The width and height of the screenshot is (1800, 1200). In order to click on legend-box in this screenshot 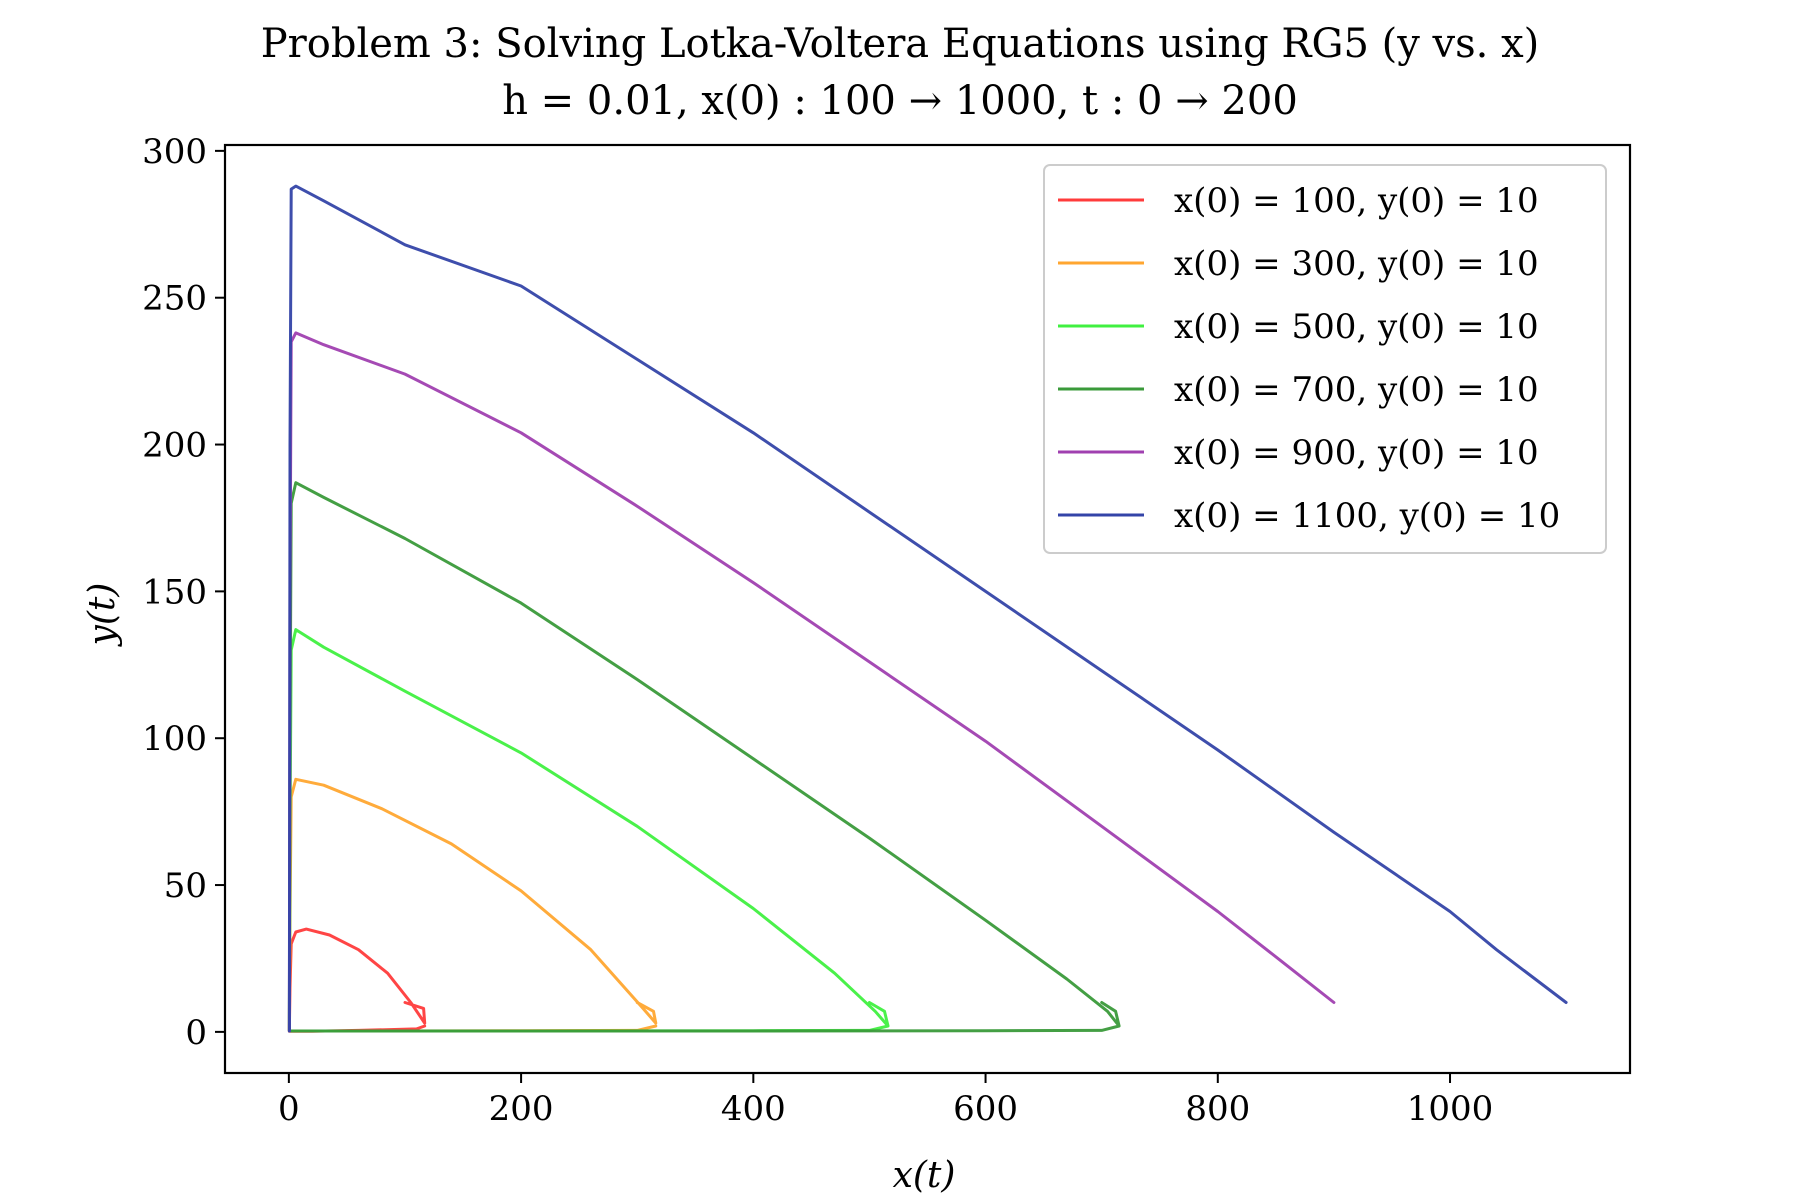, I will do `click(1325, 359)`.